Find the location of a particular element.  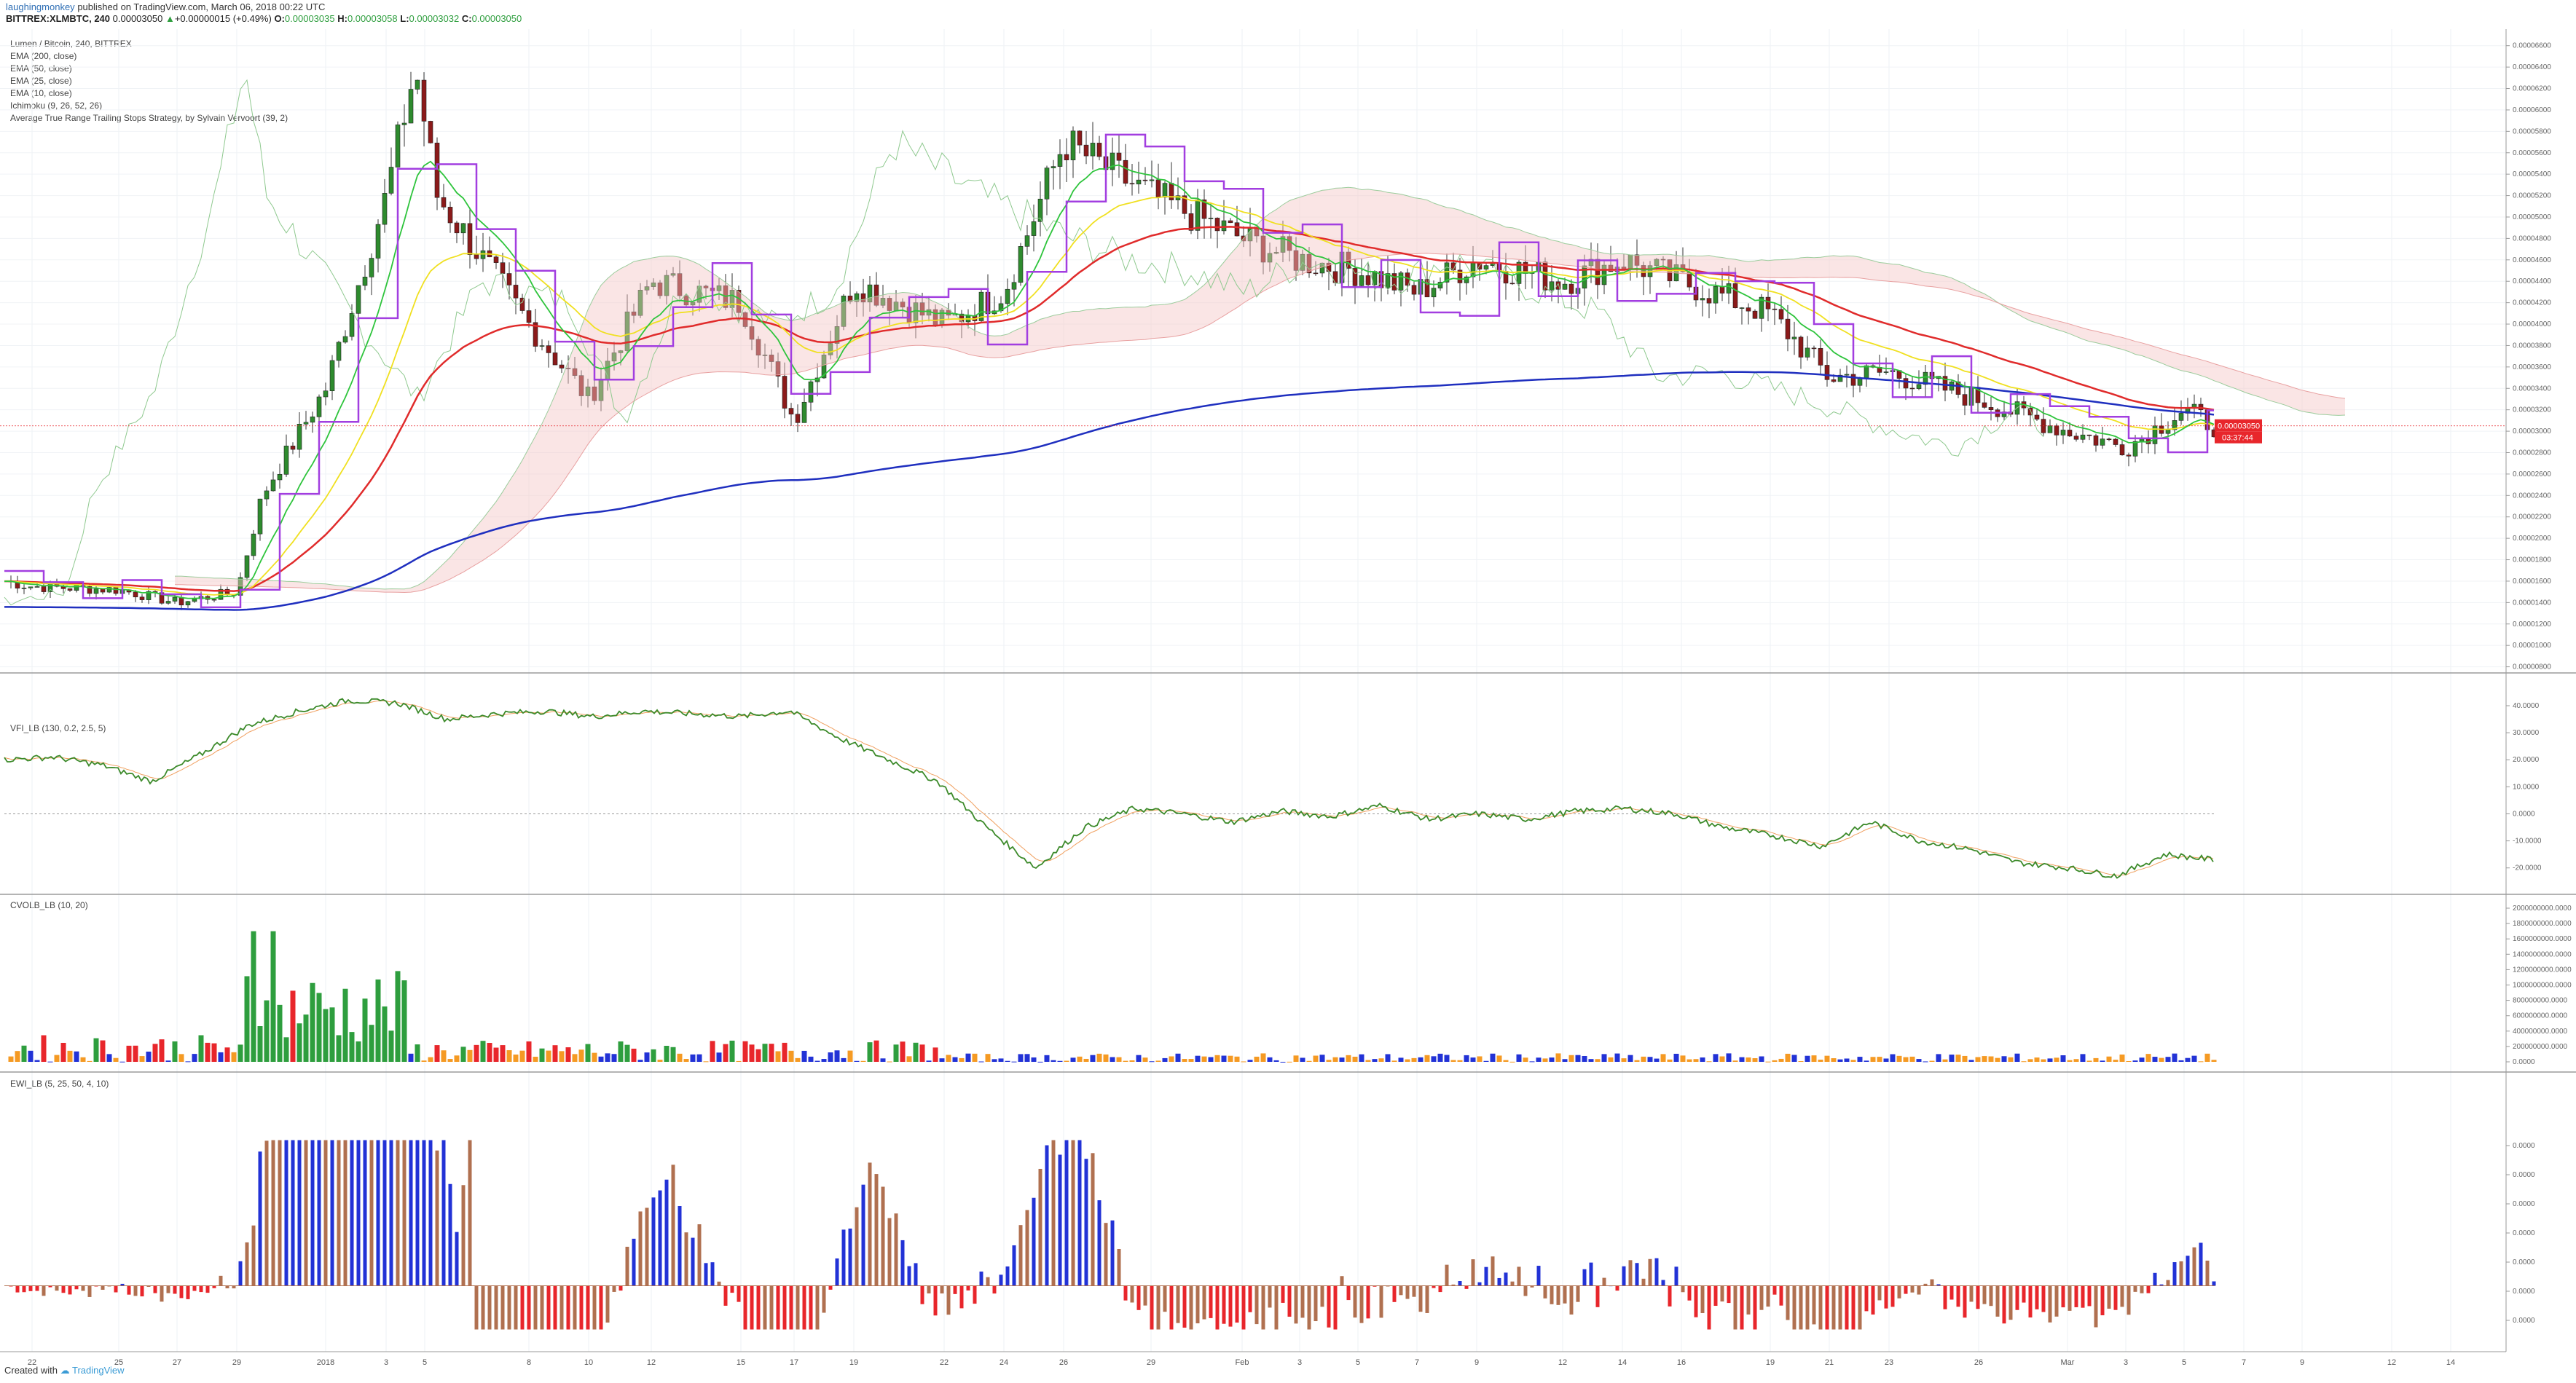

tradingview-link: TradingView is located at coordinates (98, 1371).